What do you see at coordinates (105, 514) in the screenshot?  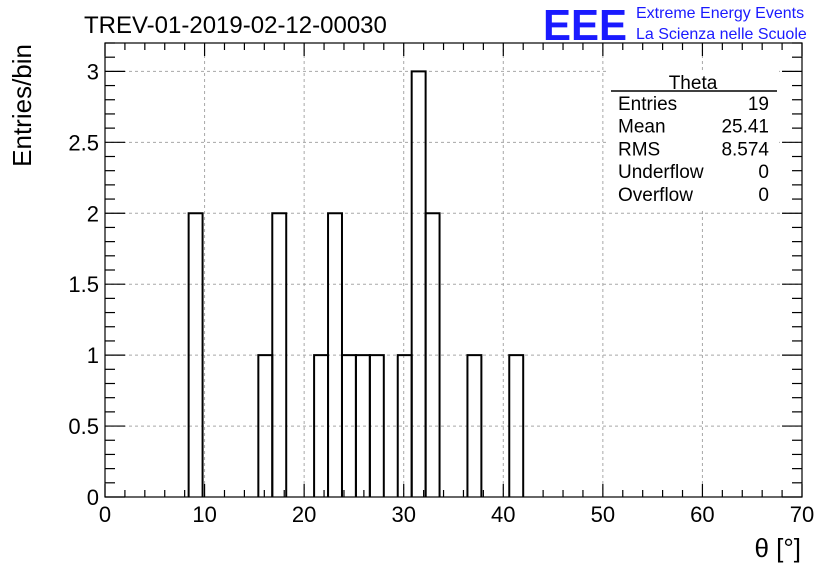 I see `x-tick-label: 0` at bounding box center [105, 514].